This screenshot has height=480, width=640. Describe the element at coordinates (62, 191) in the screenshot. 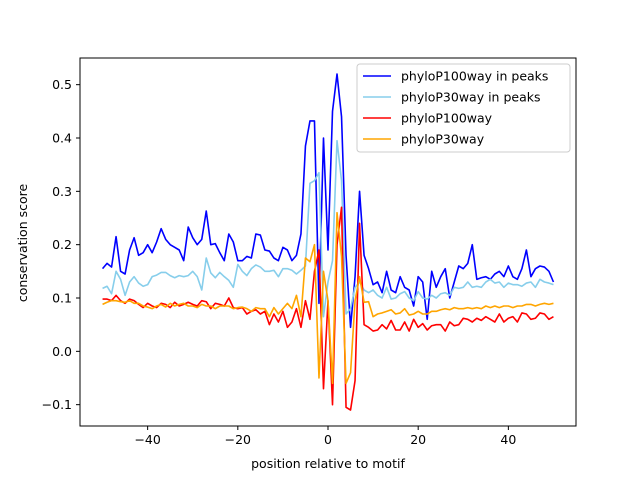

I see `y-tick-label: 0.3` at that location.